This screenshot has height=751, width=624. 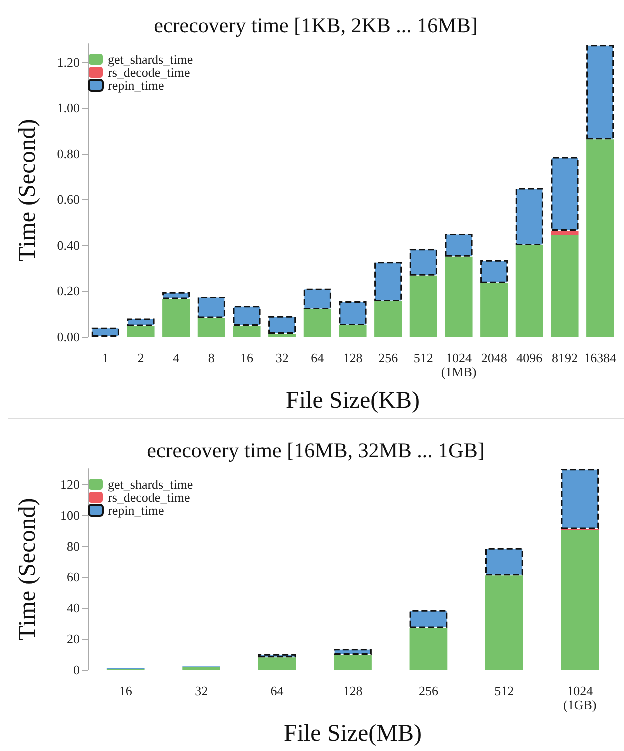 I want to click on x-tick-label: 1024 (1GB), so click(x=580, y=698).